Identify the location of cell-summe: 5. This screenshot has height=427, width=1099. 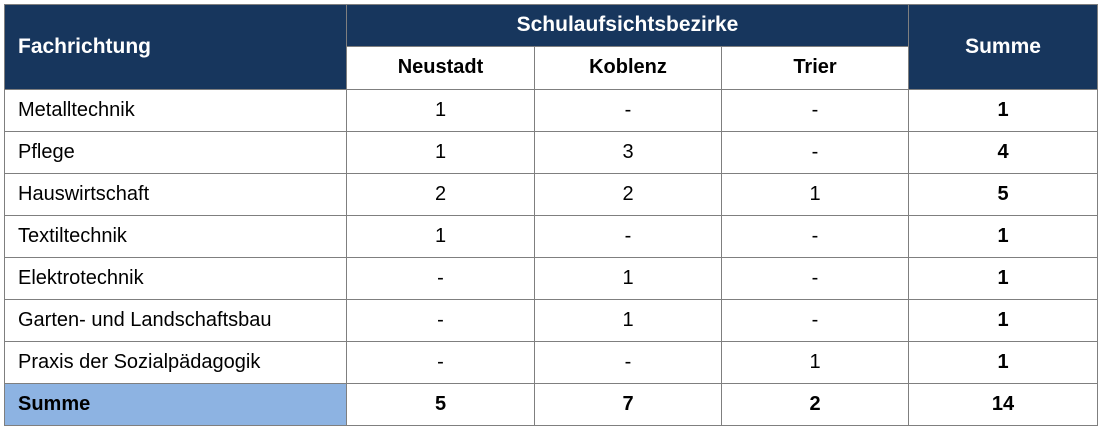
(1003, 194).